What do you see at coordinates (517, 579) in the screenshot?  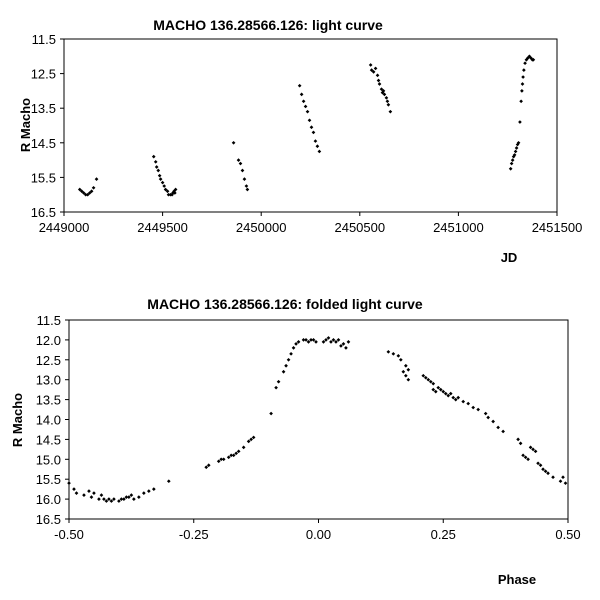 I see `x-axis-label: Phase` at bounding box center [517, 579].